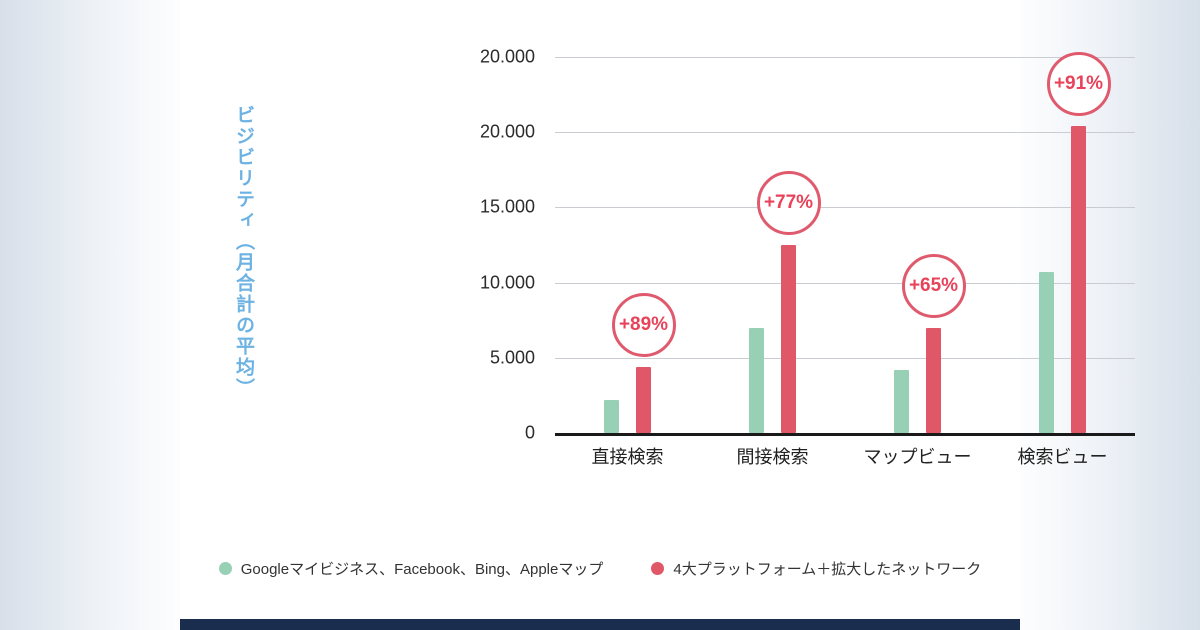 The height and width of the screenshot is (630, 1200). What do you see at coordinates (933, 380) in the screenshot?
I see `bar-マップビュー-series2` at bounding box center [933, 380].